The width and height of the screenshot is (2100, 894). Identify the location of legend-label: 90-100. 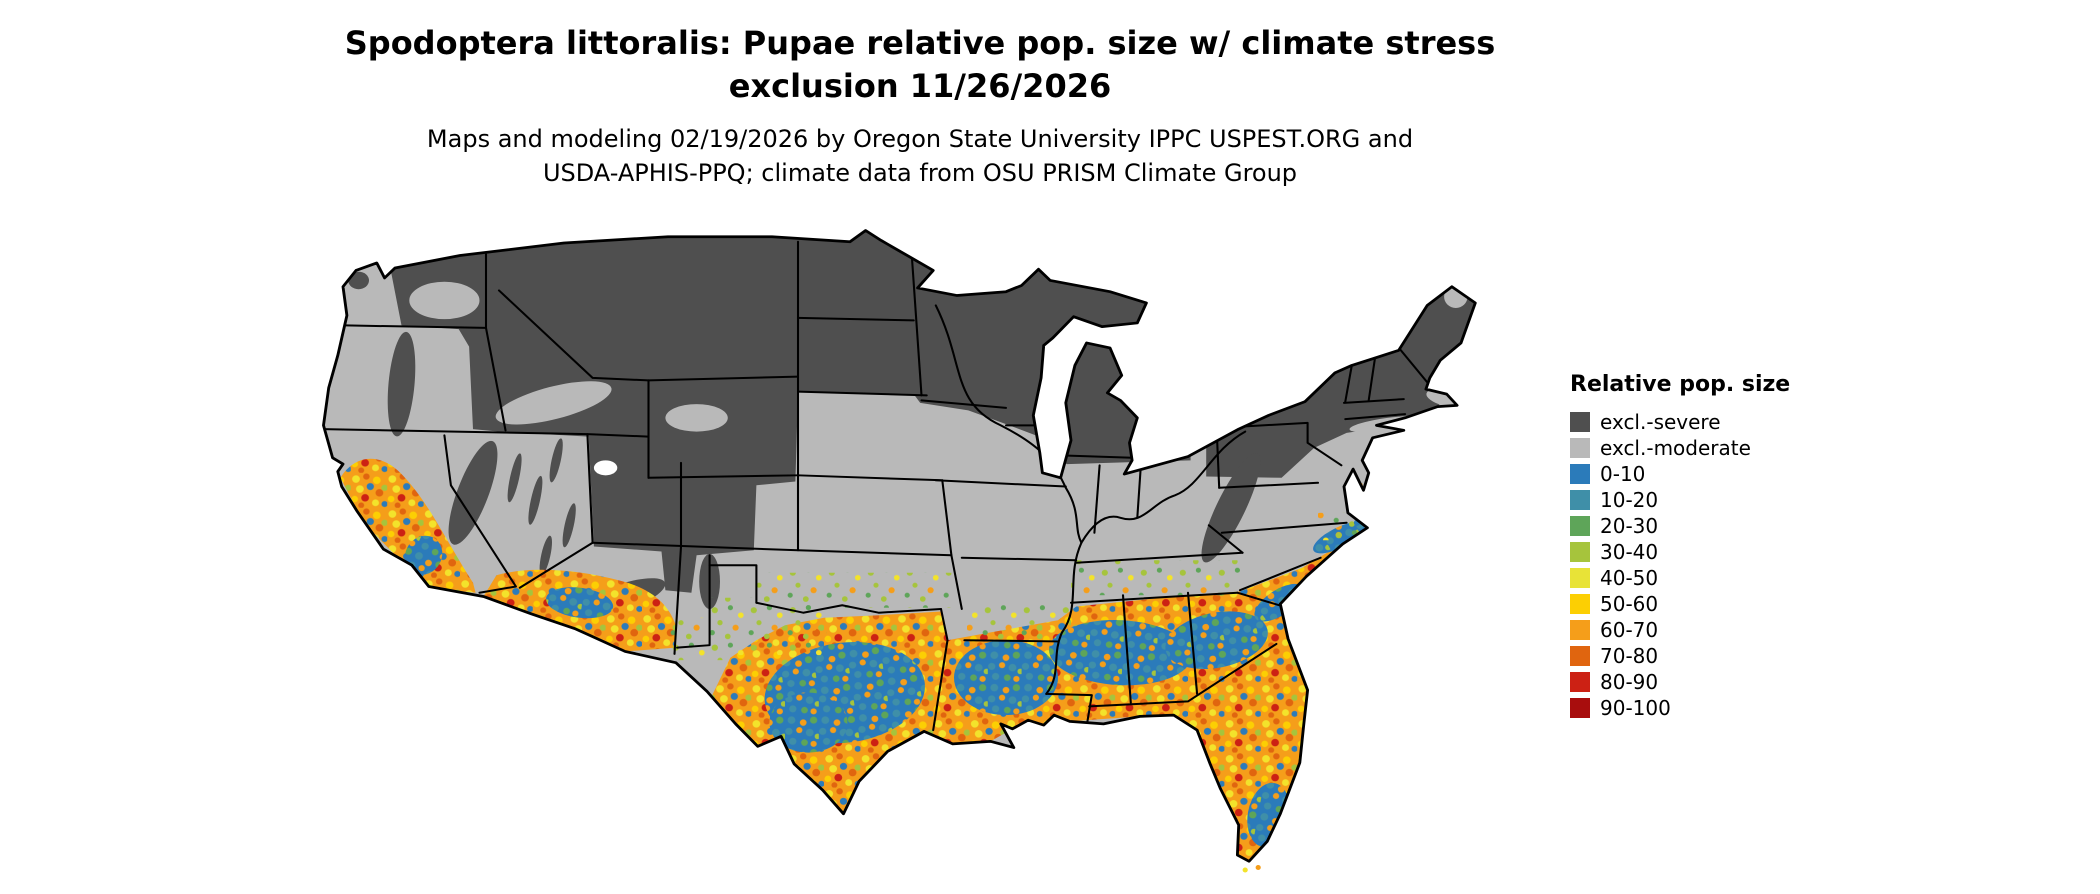
(1635, 708).